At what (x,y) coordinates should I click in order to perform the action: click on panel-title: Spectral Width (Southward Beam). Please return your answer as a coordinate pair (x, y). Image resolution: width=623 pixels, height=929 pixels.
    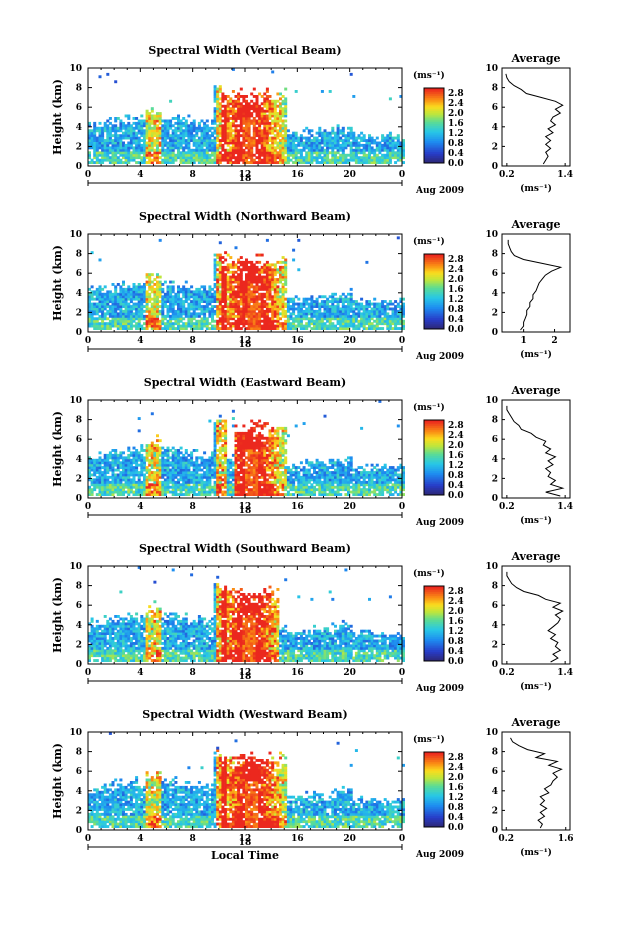
    Looking at the image, I should click on (245, 548).